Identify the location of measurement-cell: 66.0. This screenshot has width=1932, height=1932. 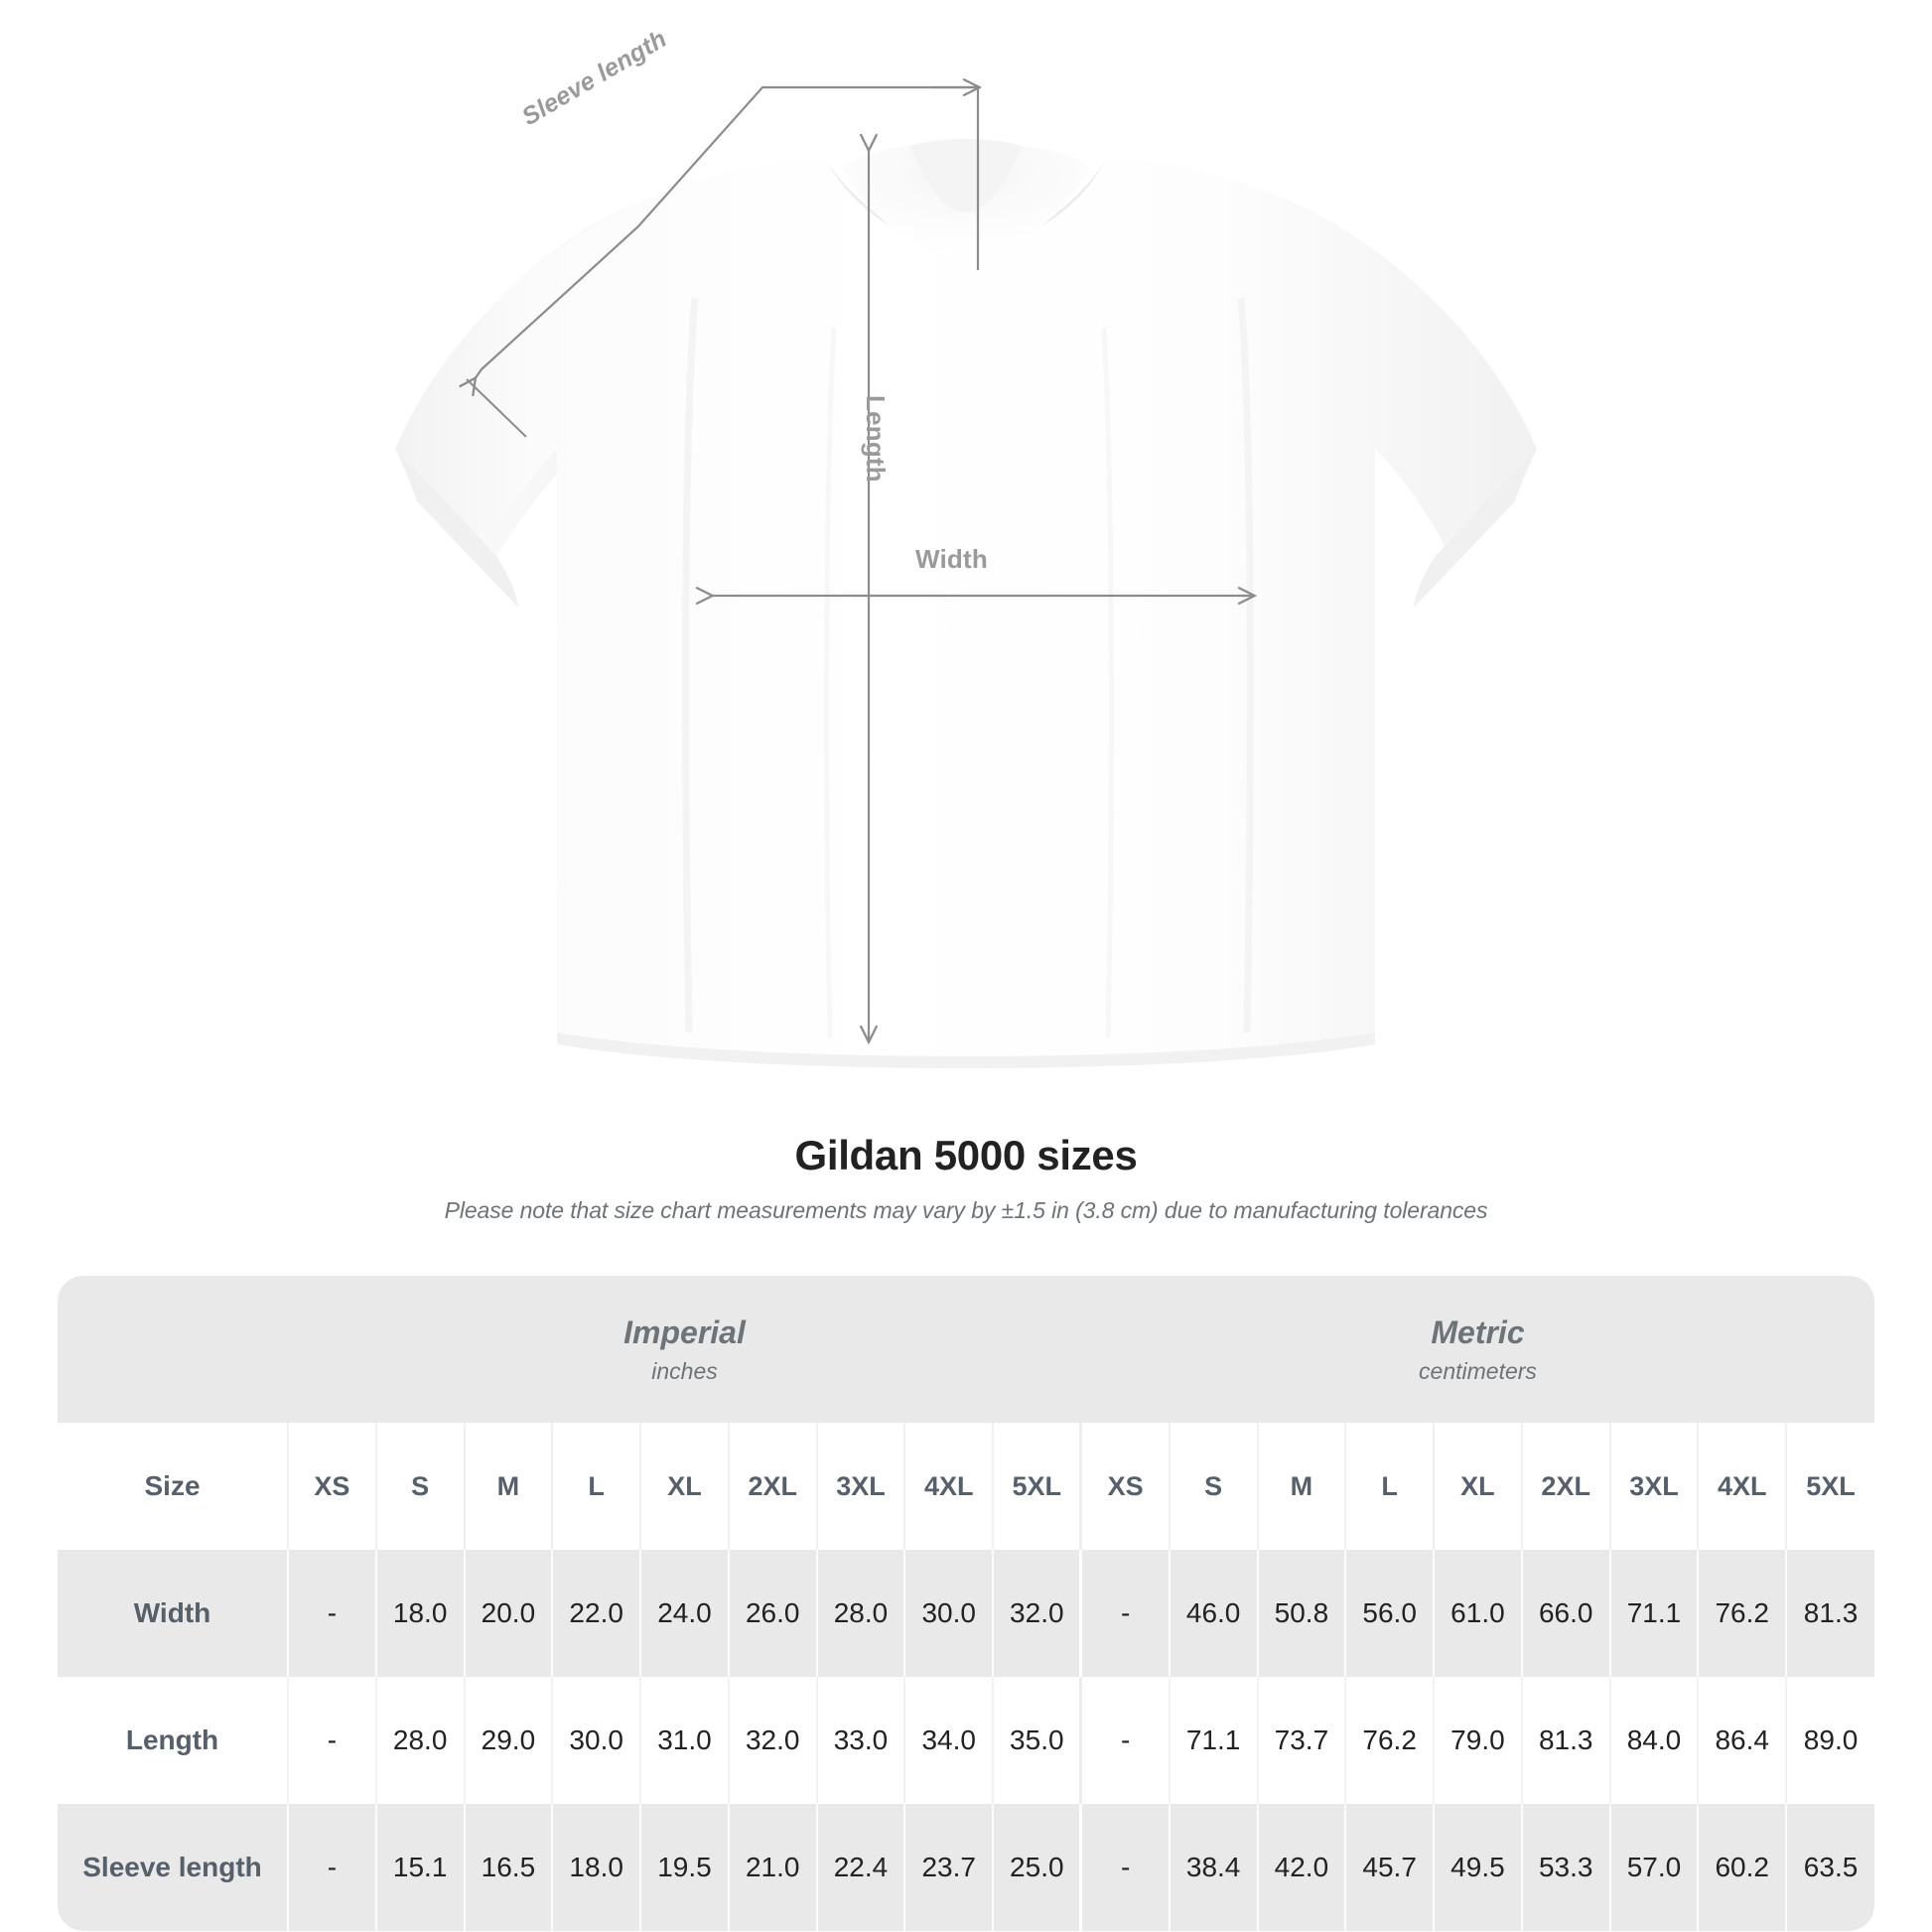
(1565, 1613).